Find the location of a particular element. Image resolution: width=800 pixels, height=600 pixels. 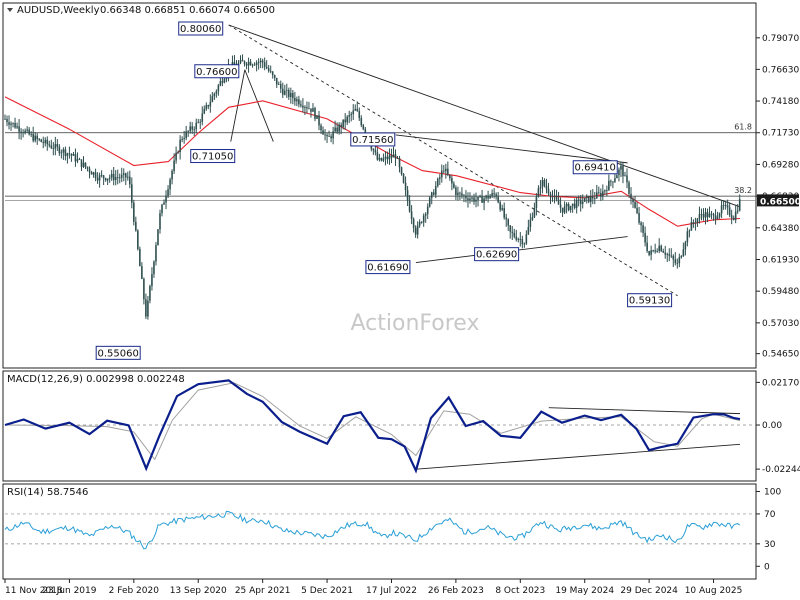

x-tick-label: 5 Dec 2021 is located at coordinates (327, 591).